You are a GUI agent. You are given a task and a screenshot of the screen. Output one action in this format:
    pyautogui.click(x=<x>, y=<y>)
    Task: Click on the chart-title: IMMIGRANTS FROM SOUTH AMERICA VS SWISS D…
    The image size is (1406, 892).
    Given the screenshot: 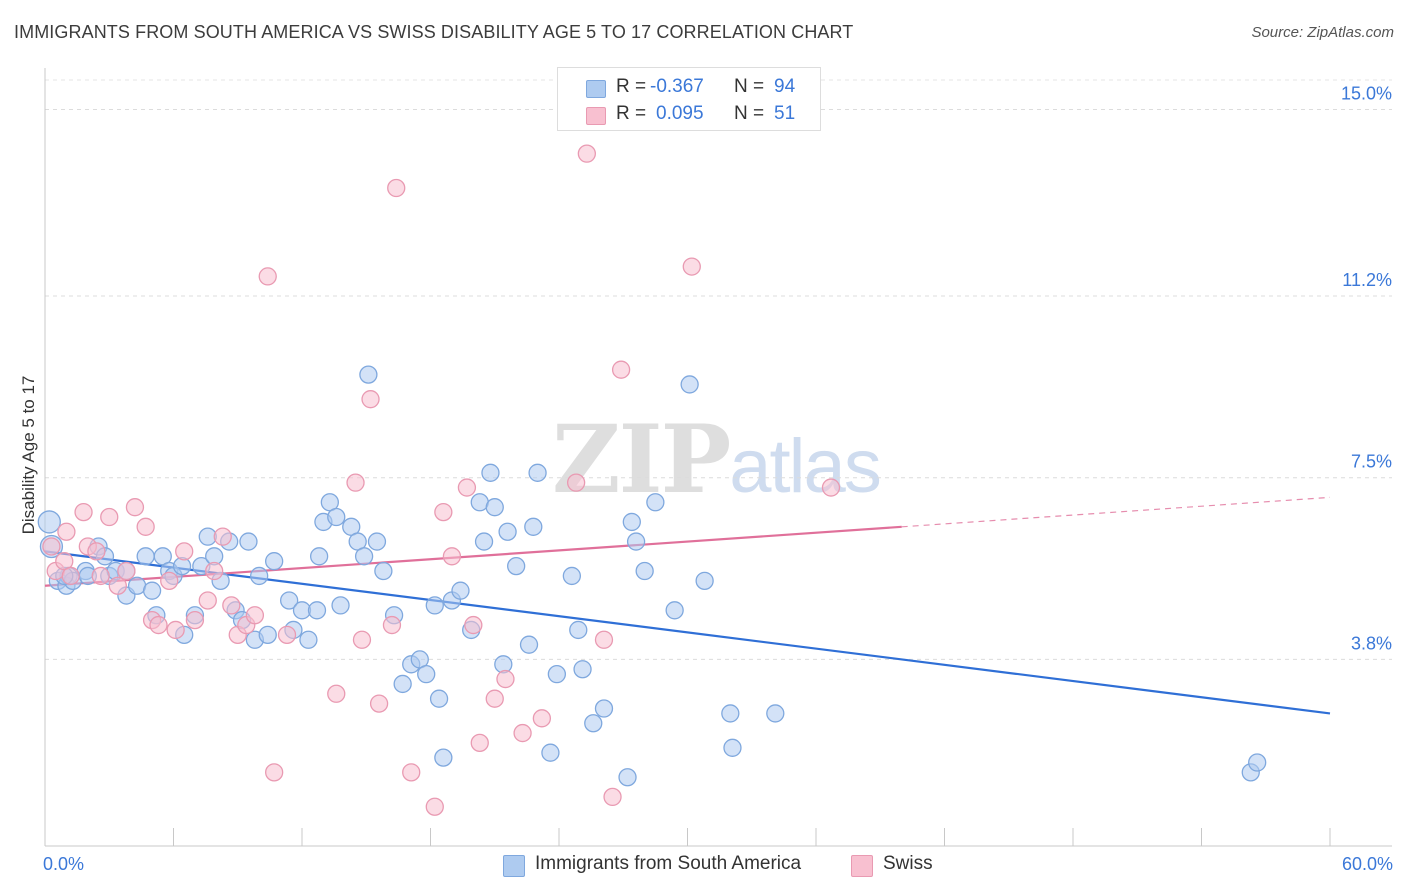 What is the action you would take?
    pyautogui.click(x=434, y=32)
    